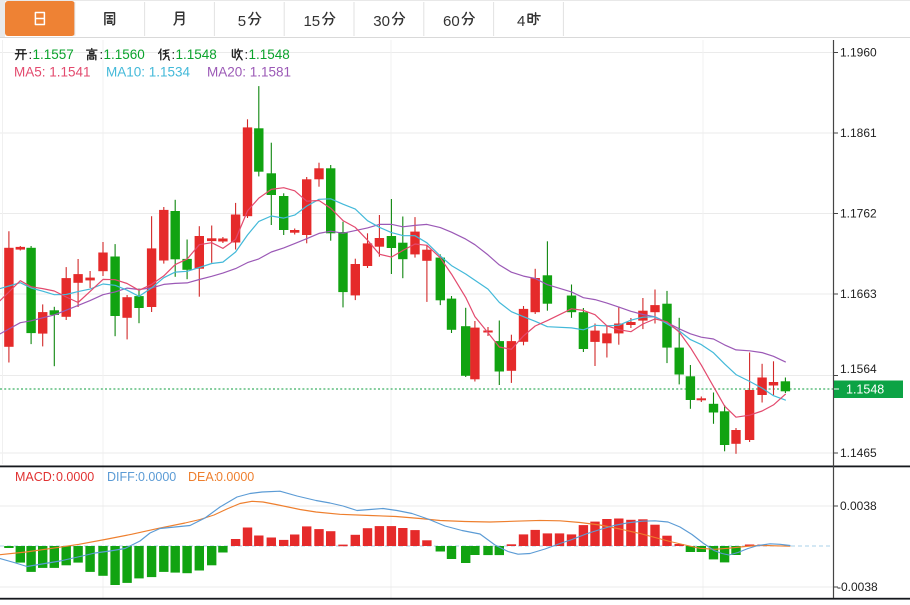 The height and width of the screenshot is (605, 910). Describe the element at coordinates (124, 54) in the screenshot. I see `svg-text: 1.1560` at that location.